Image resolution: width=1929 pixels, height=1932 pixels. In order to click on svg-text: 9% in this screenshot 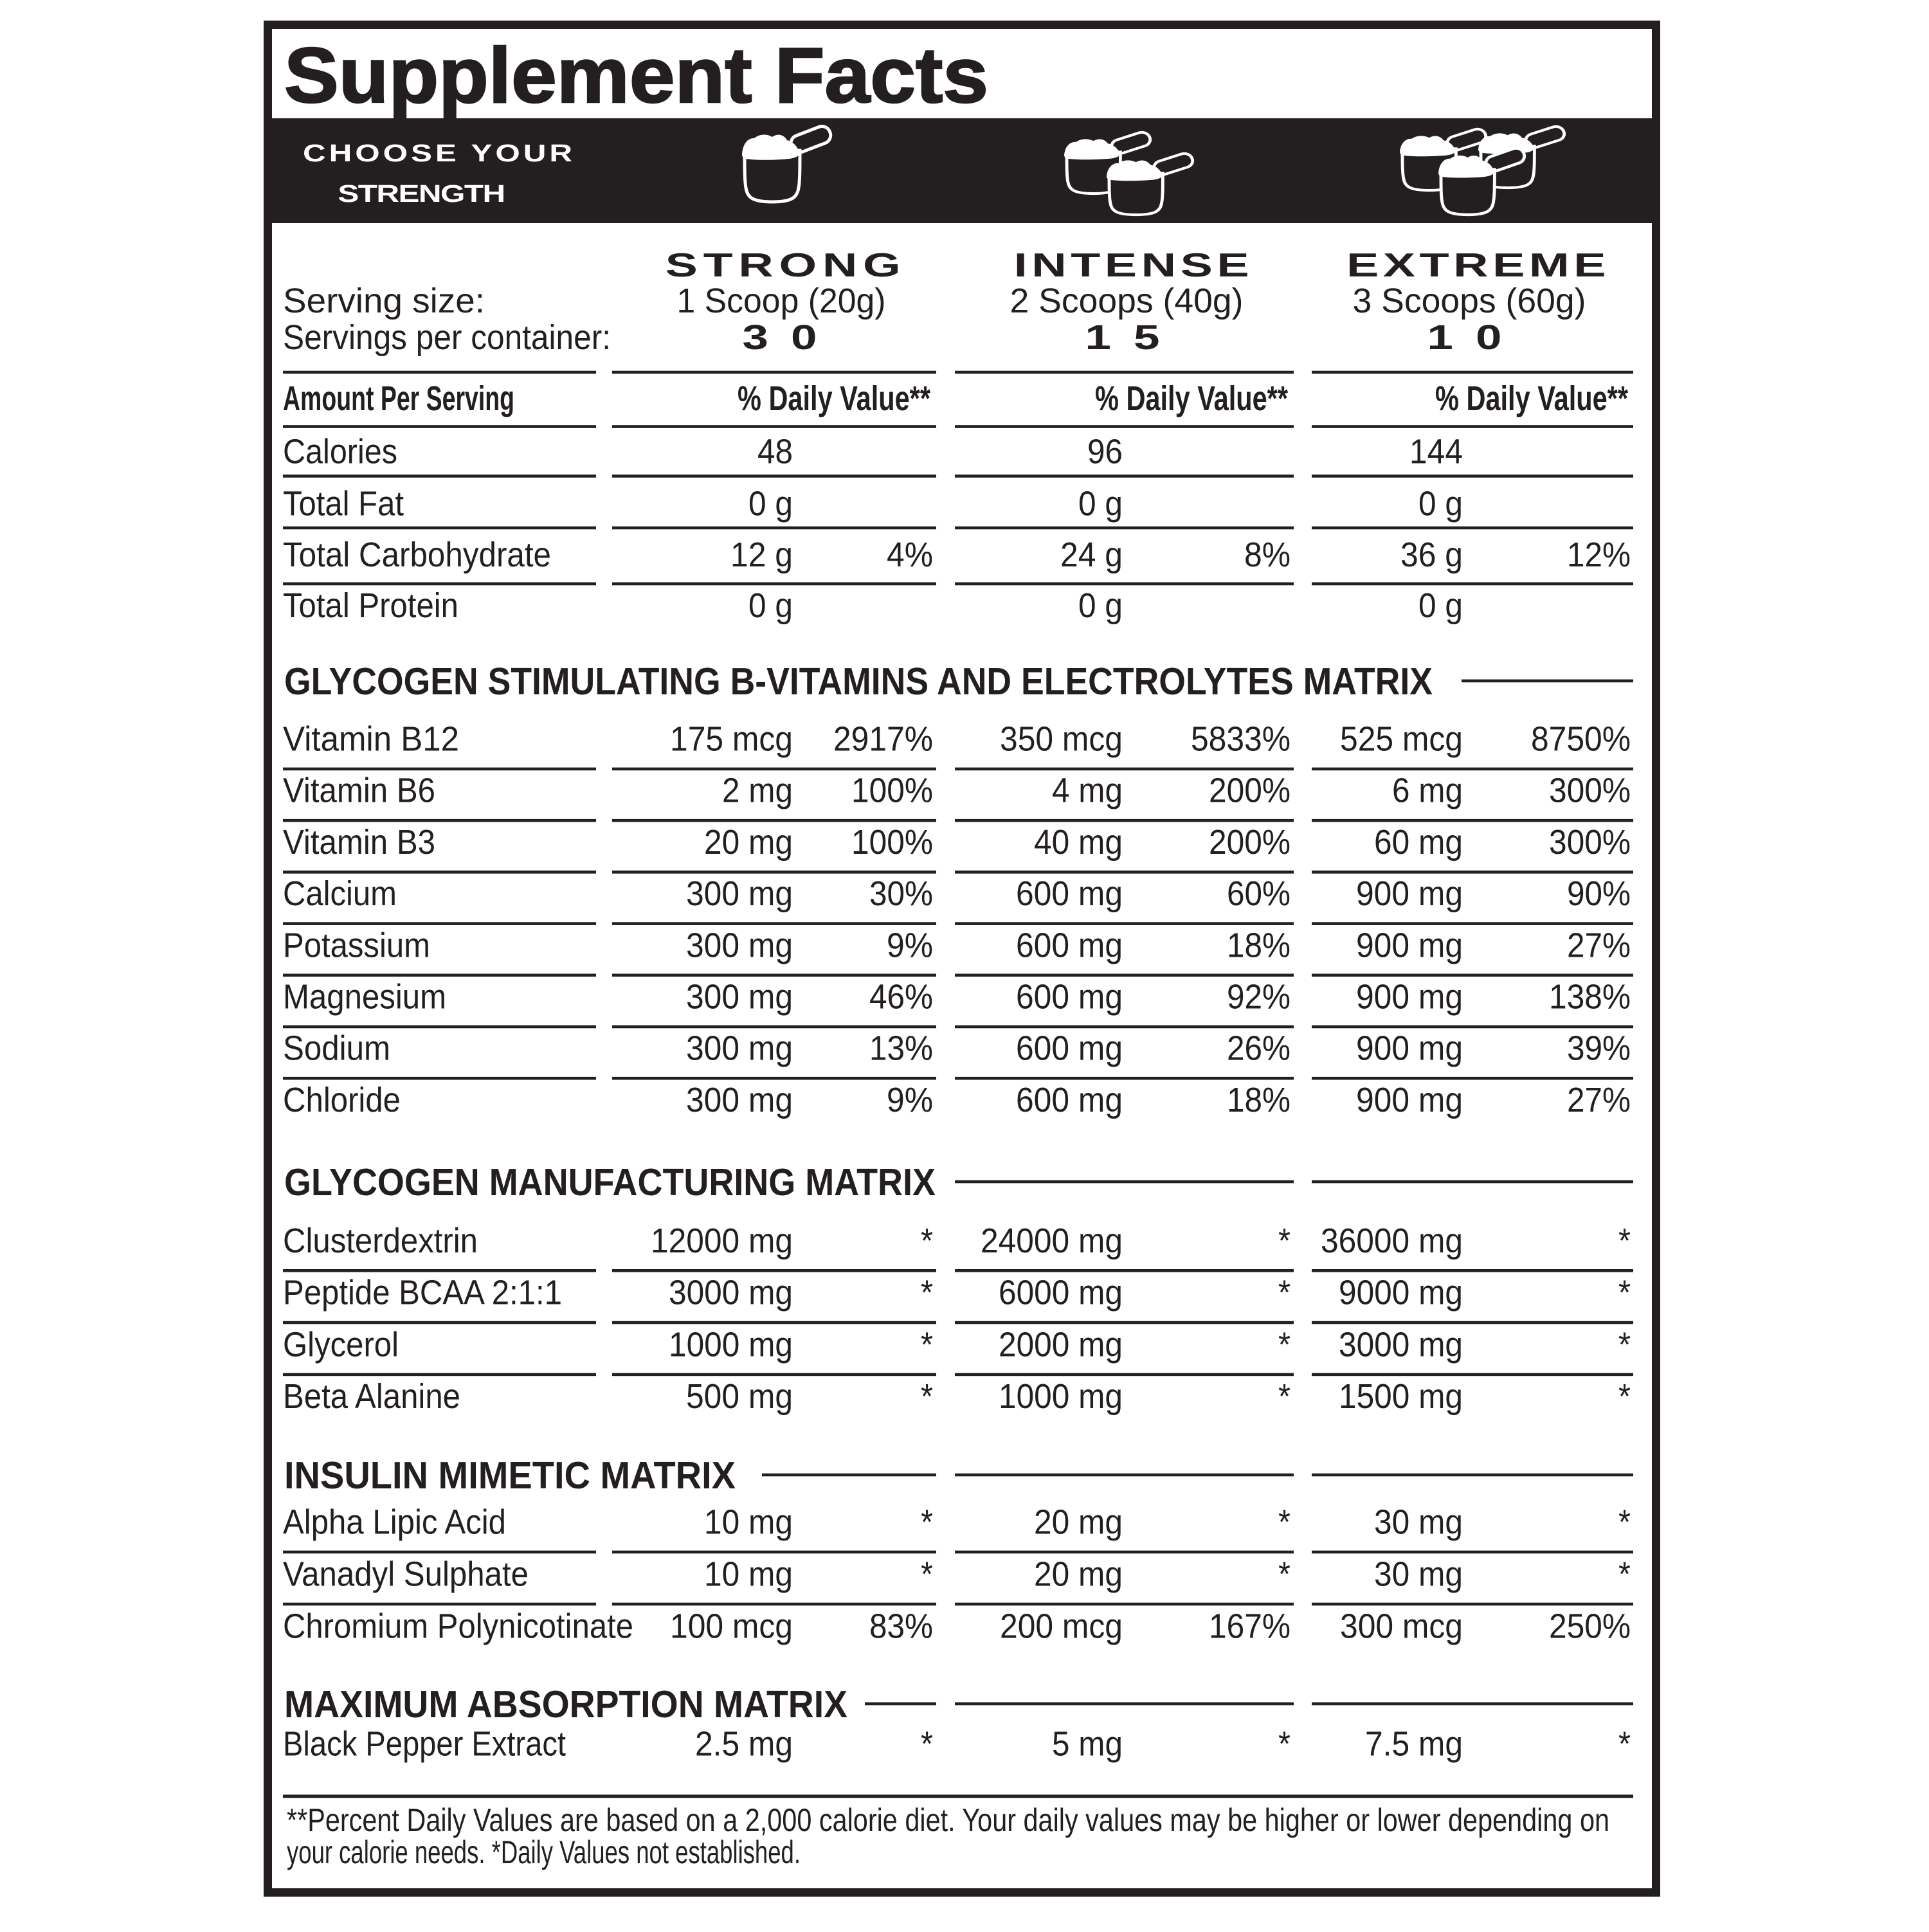, I will do `click(910, 1100)`.